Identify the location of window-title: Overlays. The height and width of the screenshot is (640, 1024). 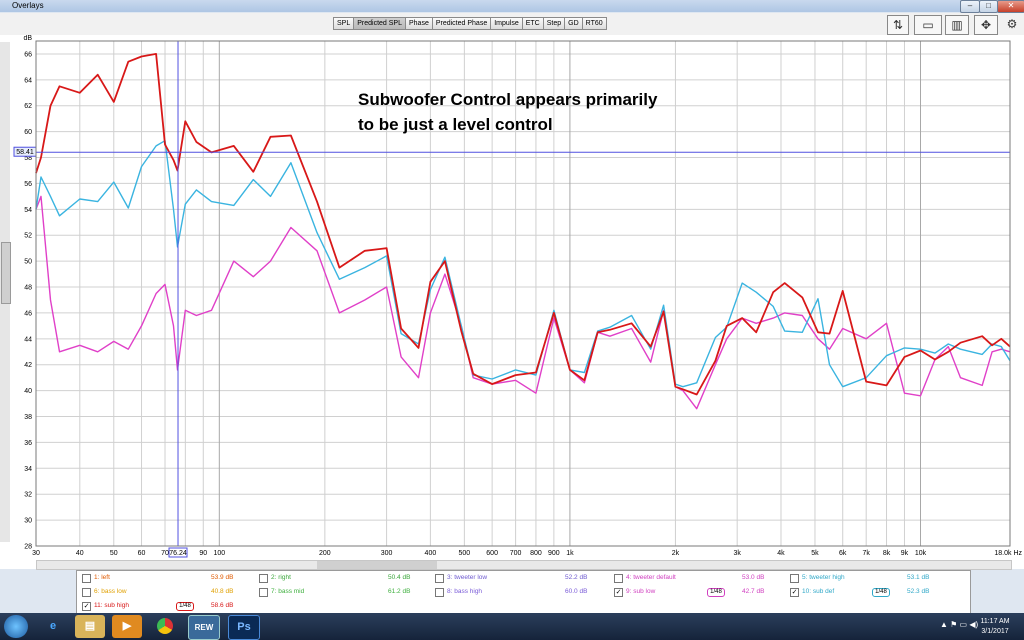
(28, 5).